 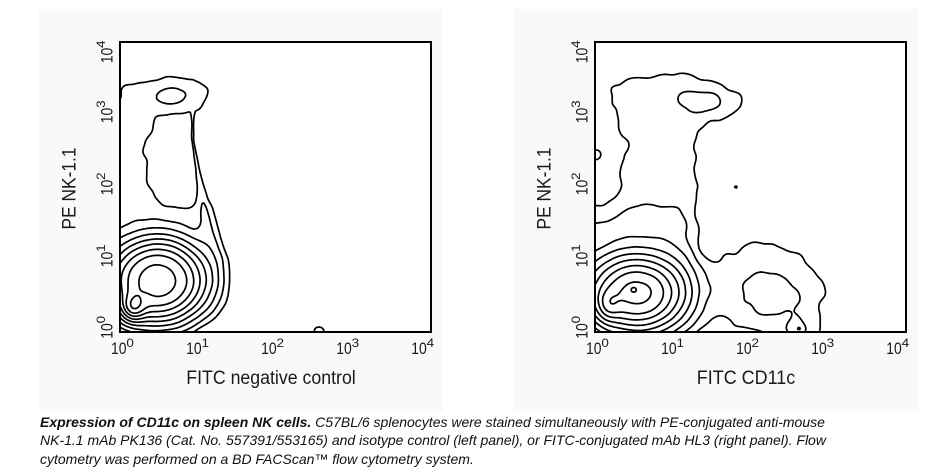 What do you see at coordinates (271, 378) in the screenshot?
I see `svg-text: FITC negative control` at bounding box center [271, 378].